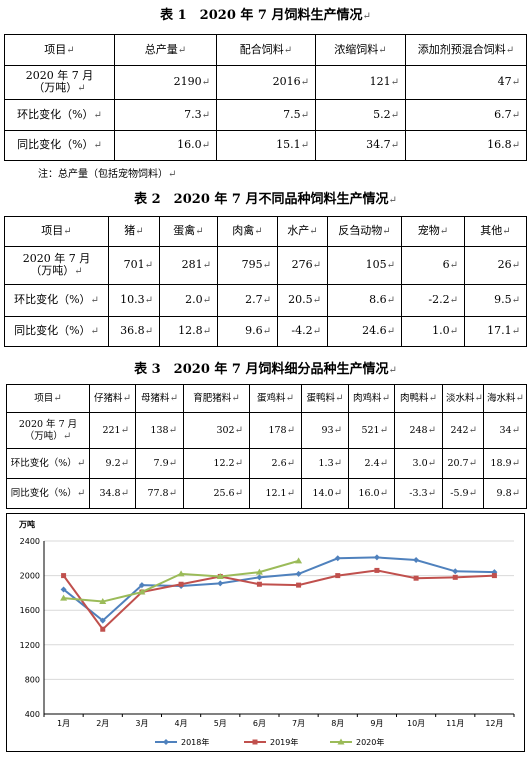  I want to click on series-line-2018年, so click(278, 589).